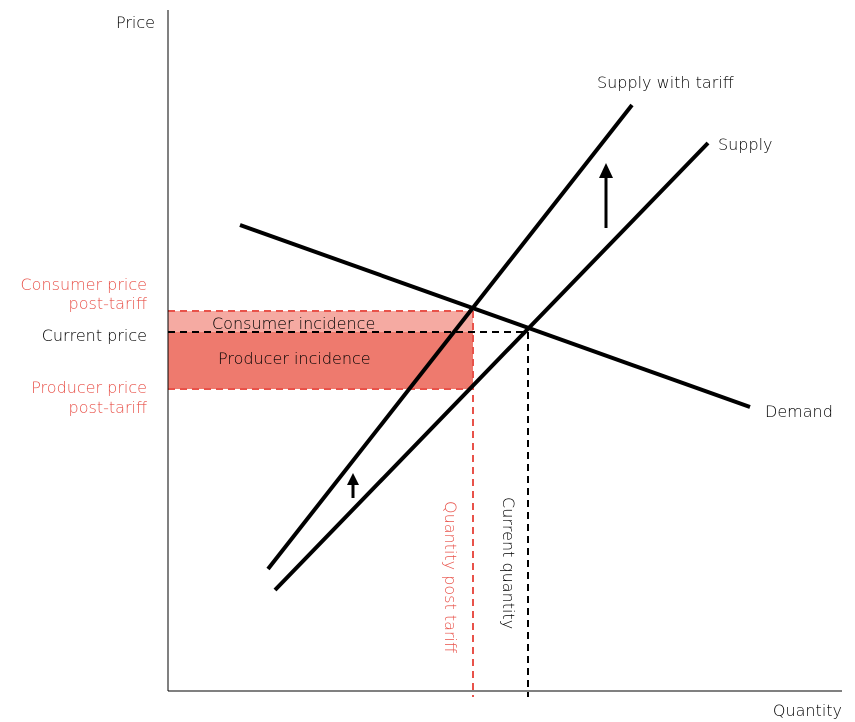 The width and height of the screenshot is (855, 722). Describe the element at coordinates (450, 577) in the screenshot. I see `quantity-post-tariff-label: Quantity post tariff` at that location.